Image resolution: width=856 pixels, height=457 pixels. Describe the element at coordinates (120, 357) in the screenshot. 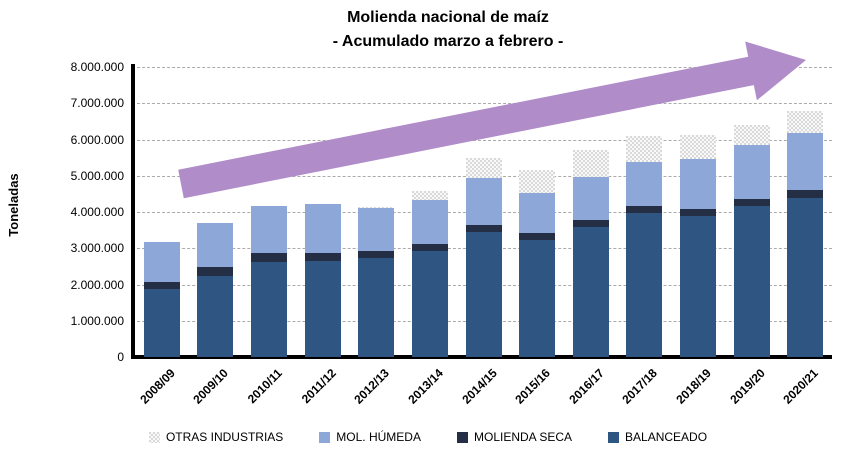

I see `y-tick-label: 0` at that location.